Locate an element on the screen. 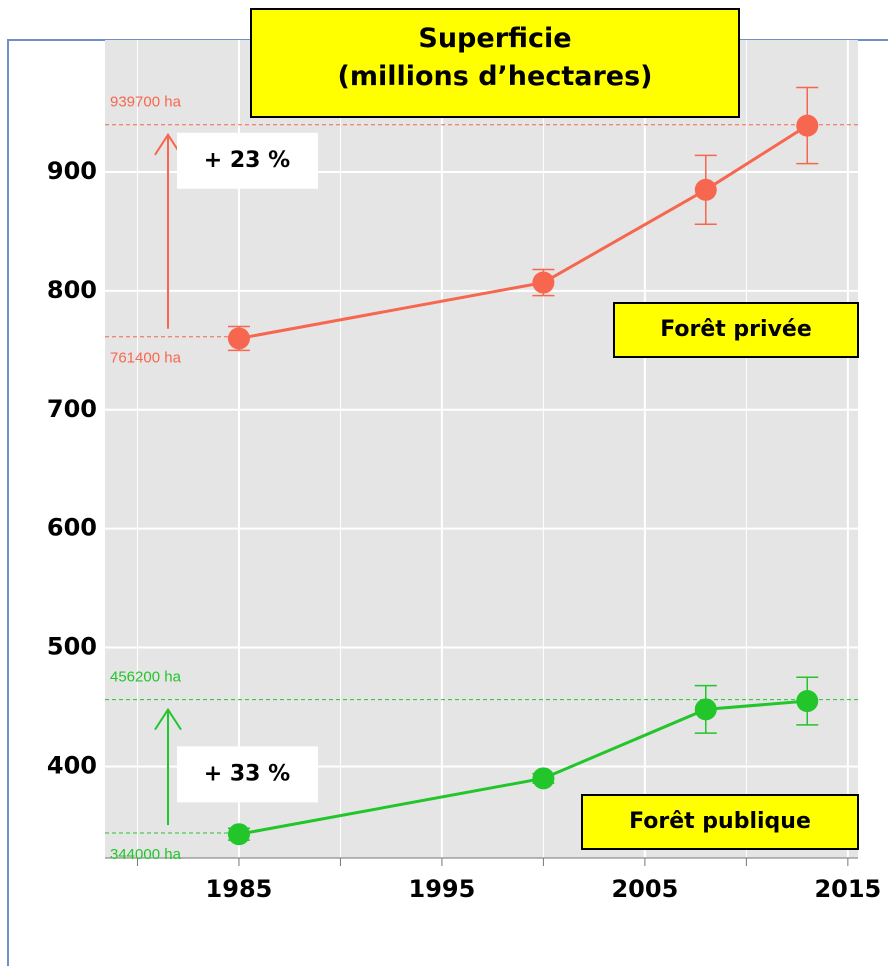 The width and height of the screenshot is (888, 966). y-tick-label: 400 is located at coordinates (72, 765).